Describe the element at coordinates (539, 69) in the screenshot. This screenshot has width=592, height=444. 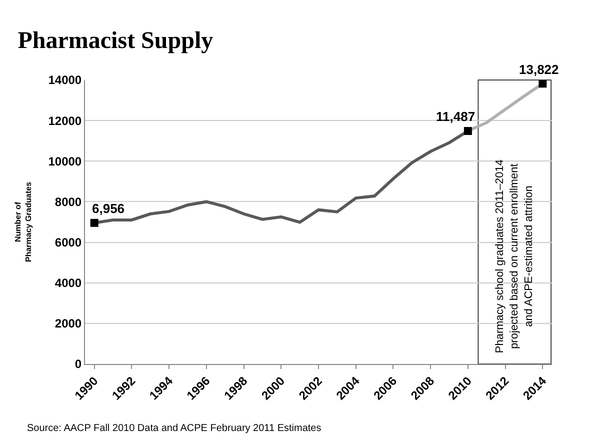
I see `annotation: 13,822` at that location.